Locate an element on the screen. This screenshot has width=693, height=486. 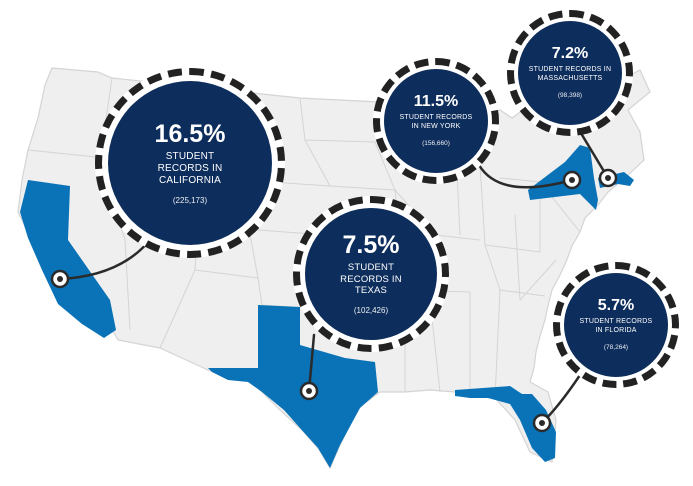
marker-texas is located at coordinates (309, 391).